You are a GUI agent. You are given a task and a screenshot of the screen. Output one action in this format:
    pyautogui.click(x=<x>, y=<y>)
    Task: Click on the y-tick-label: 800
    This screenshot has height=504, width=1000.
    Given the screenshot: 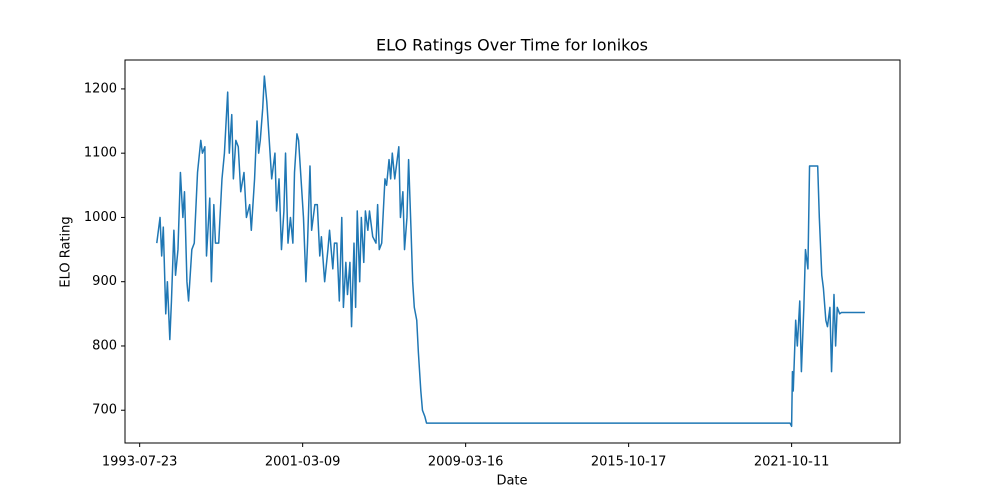 What is the action you would take?
    pyautogui.click(x=104, y=345)
    